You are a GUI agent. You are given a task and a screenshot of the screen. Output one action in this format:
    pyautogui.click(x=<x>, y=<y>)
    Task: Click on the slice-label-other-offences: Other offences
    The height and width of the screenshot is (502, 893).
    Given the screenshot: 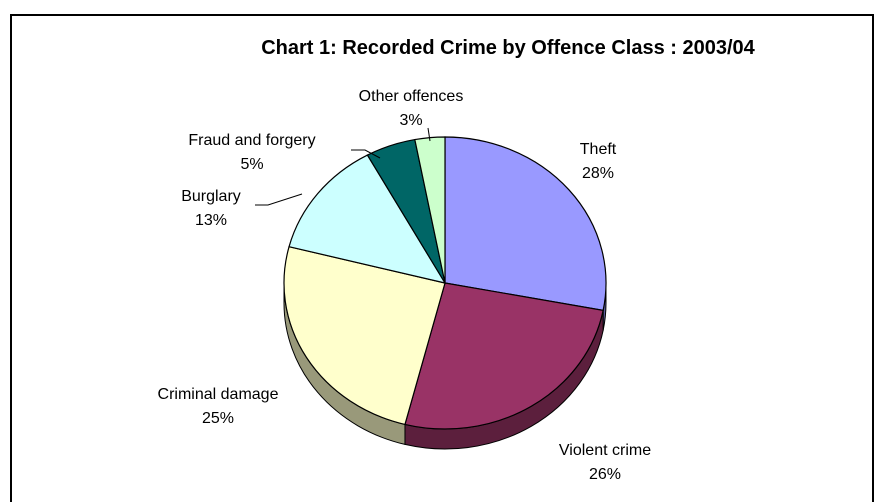 What is the action you would take?
    pyautogui.click(x=411, y=96)
    